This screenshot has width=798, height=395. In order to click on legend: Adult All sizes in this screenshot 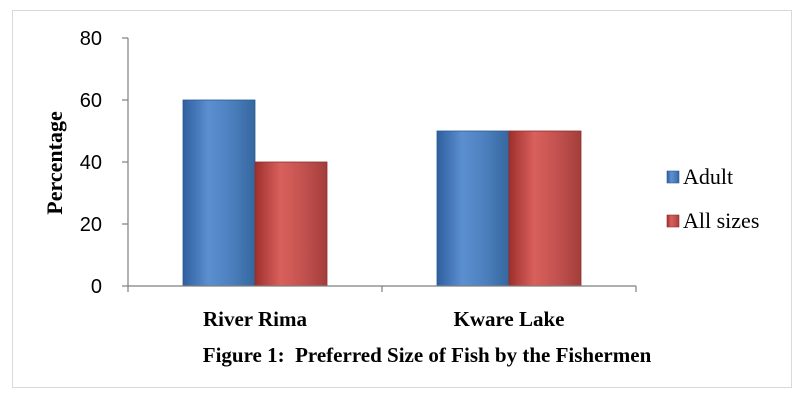, I will do `click(712, 198)`.